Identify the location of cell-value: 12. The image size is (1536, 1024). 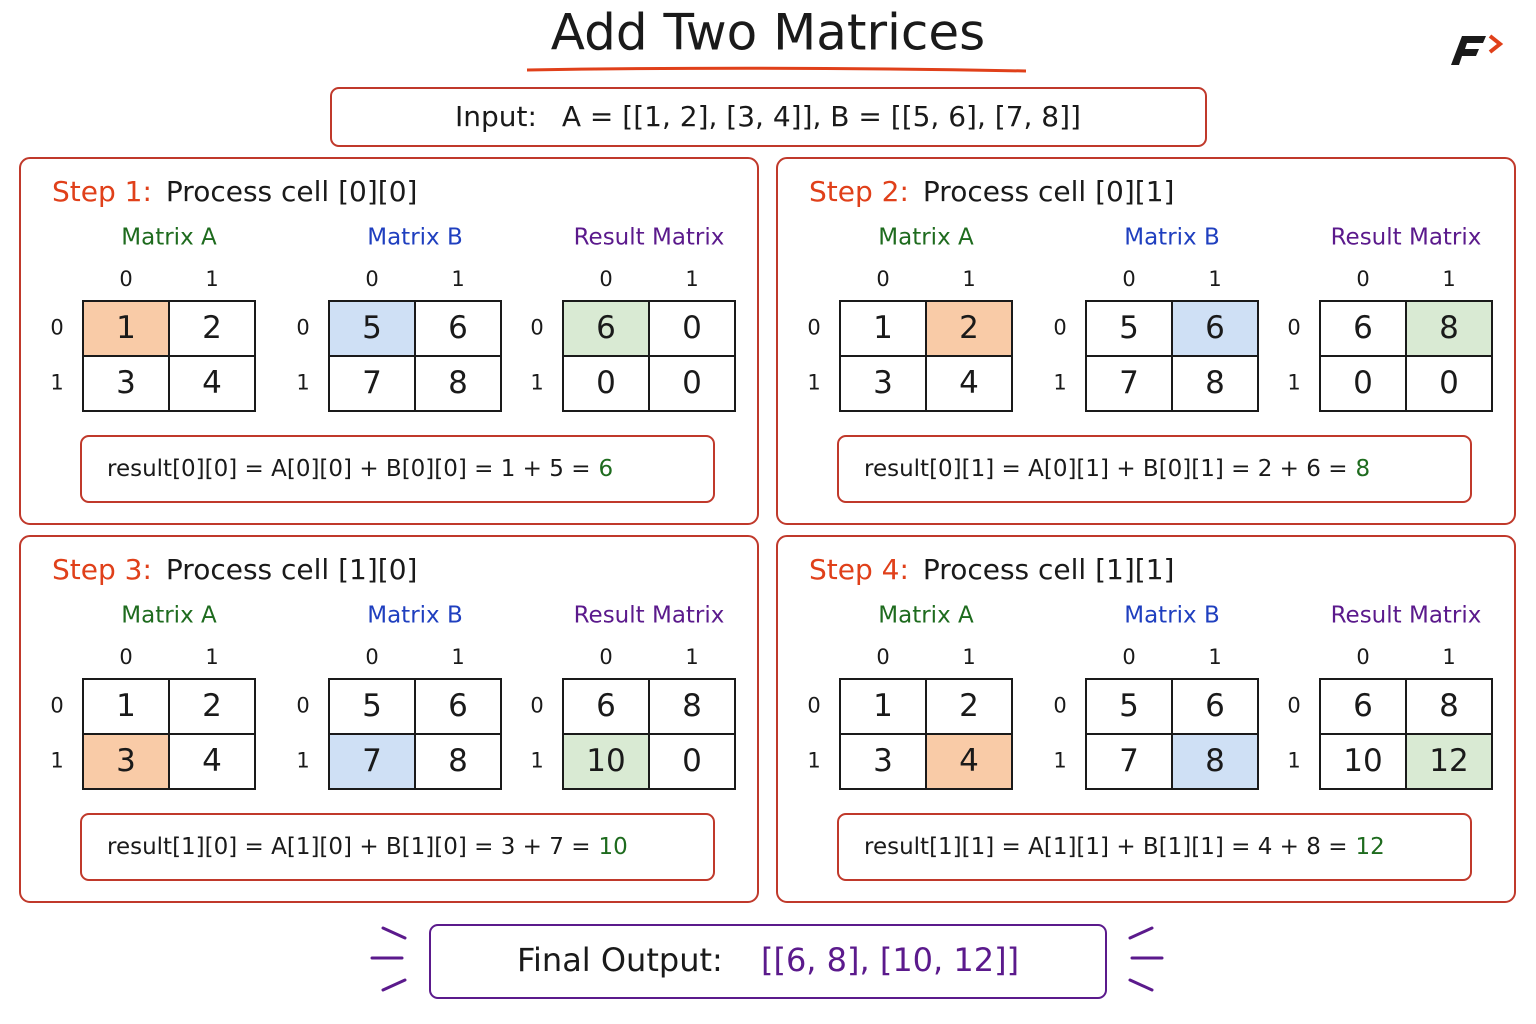
(1448, 761).